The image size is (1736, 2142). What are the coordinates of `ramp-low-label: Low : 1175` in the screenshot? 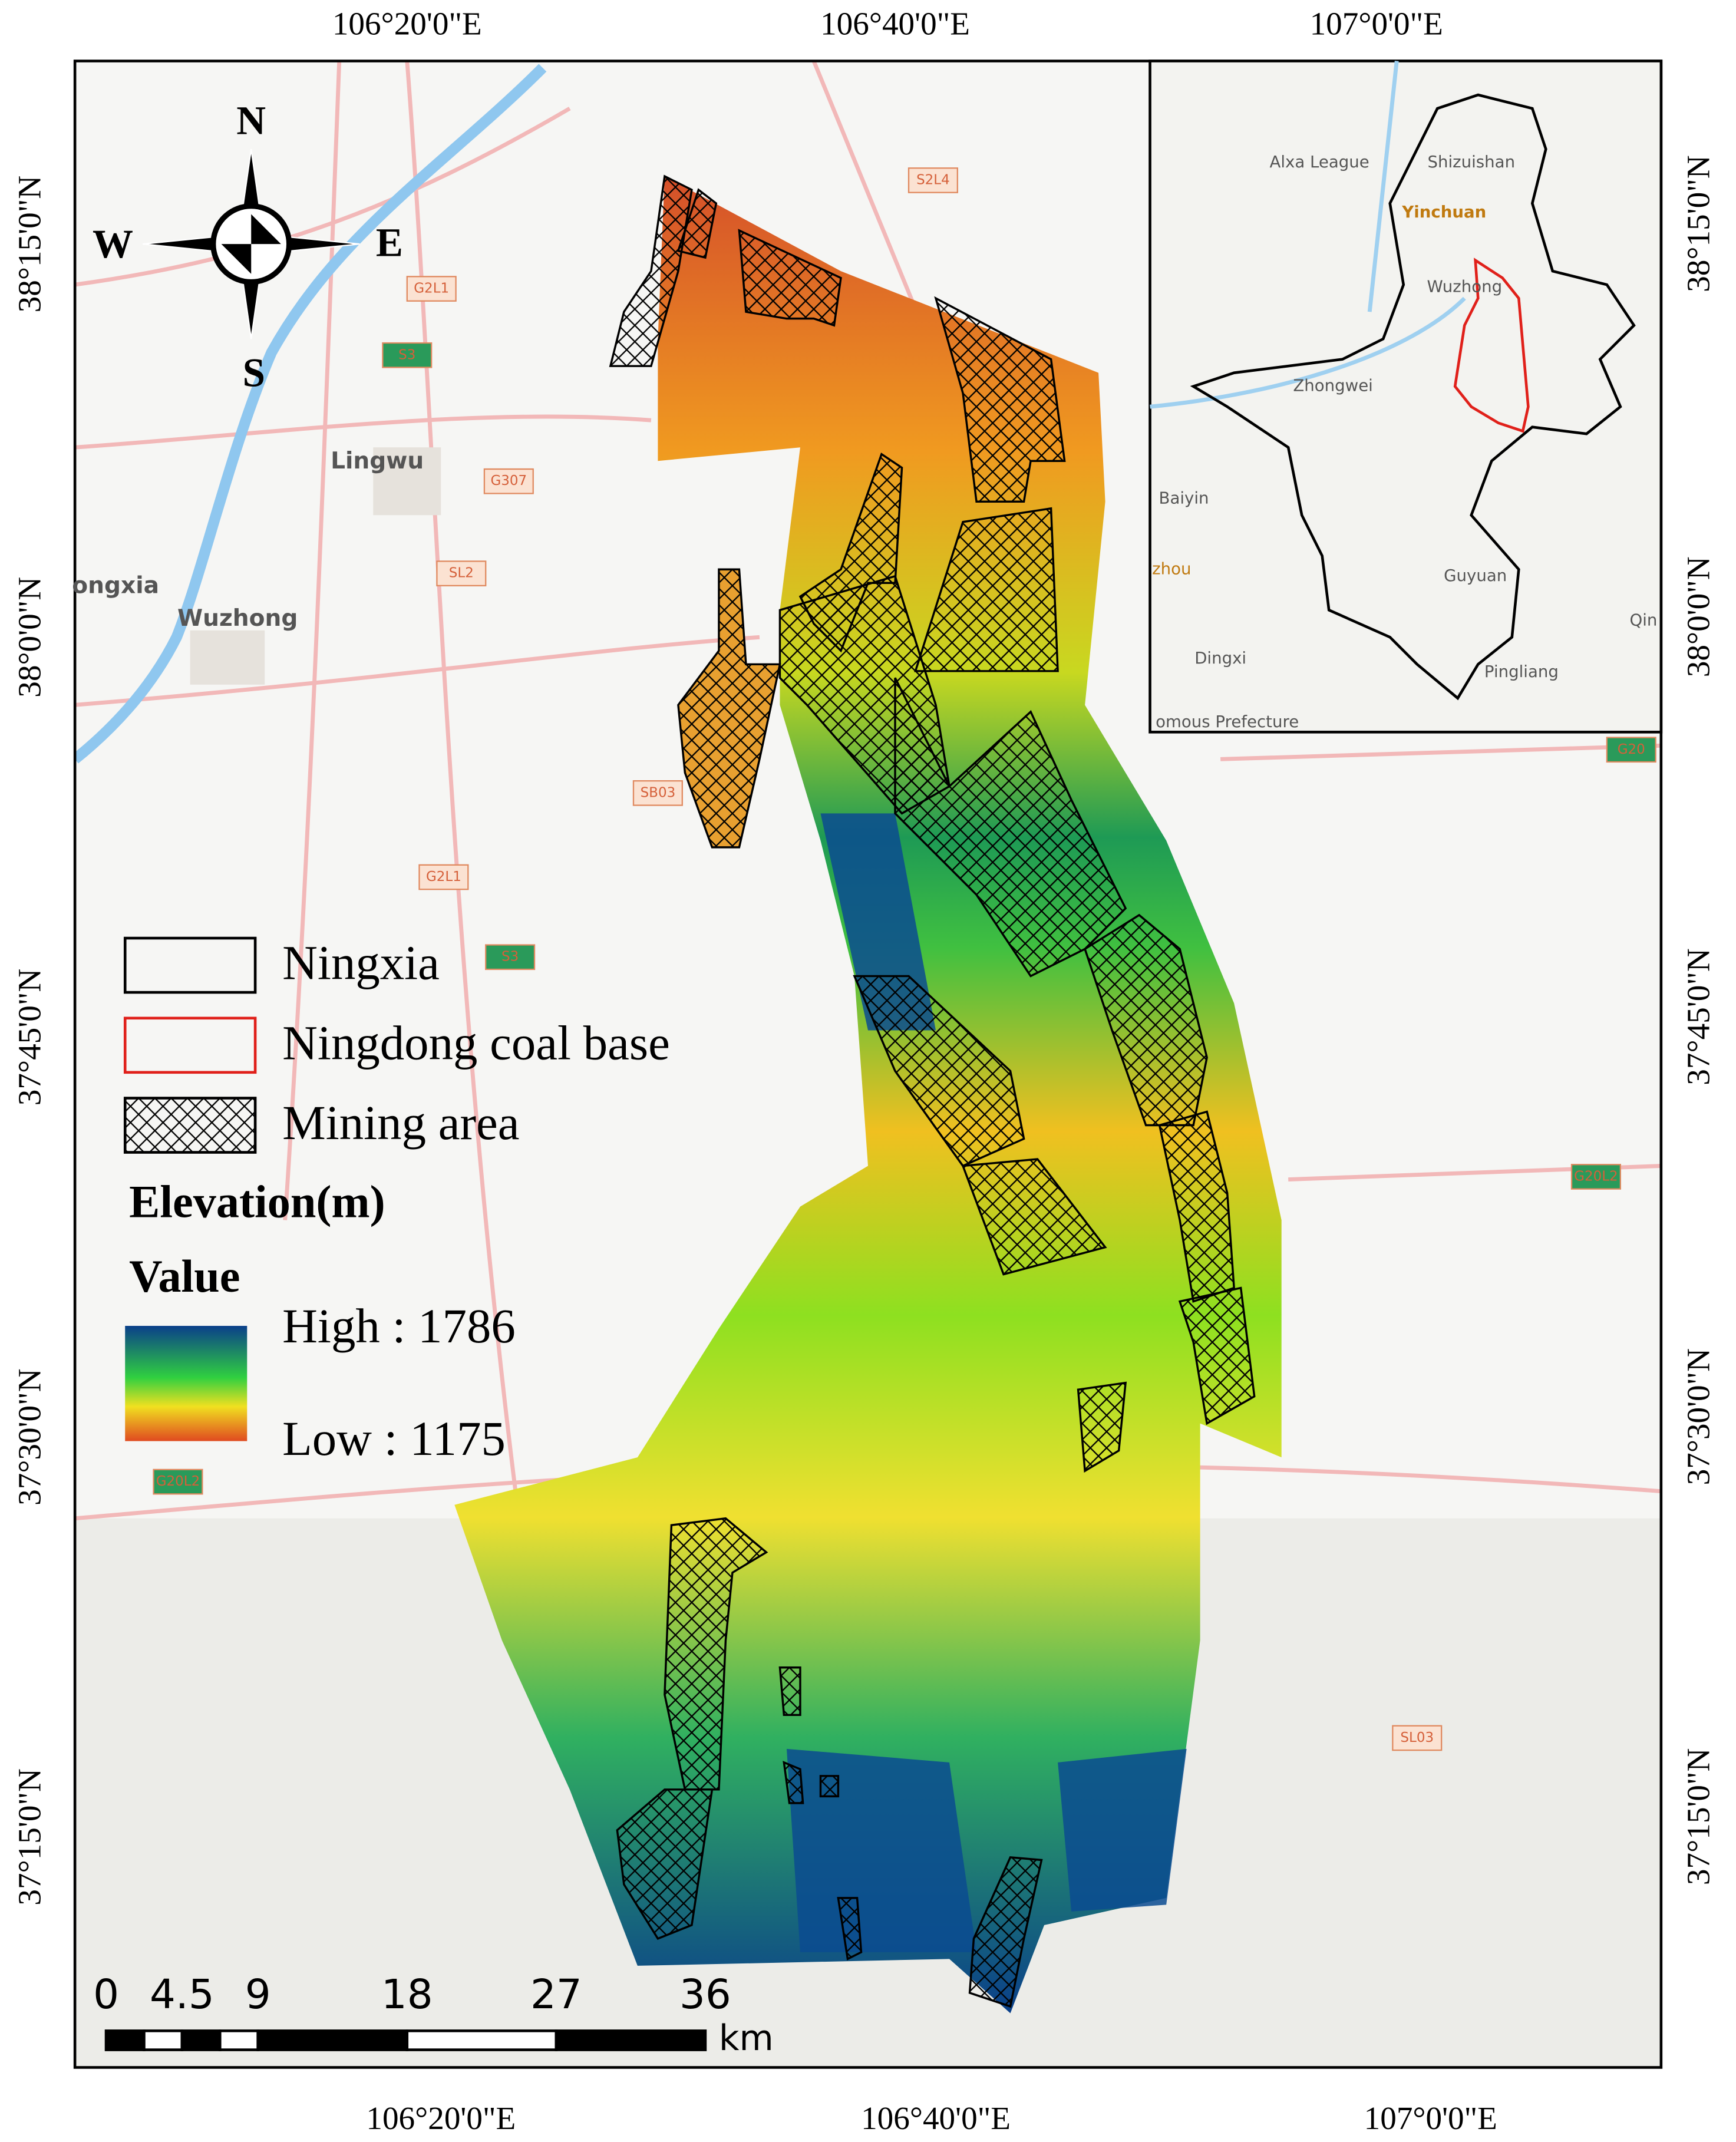 It's located at (394, 1438).